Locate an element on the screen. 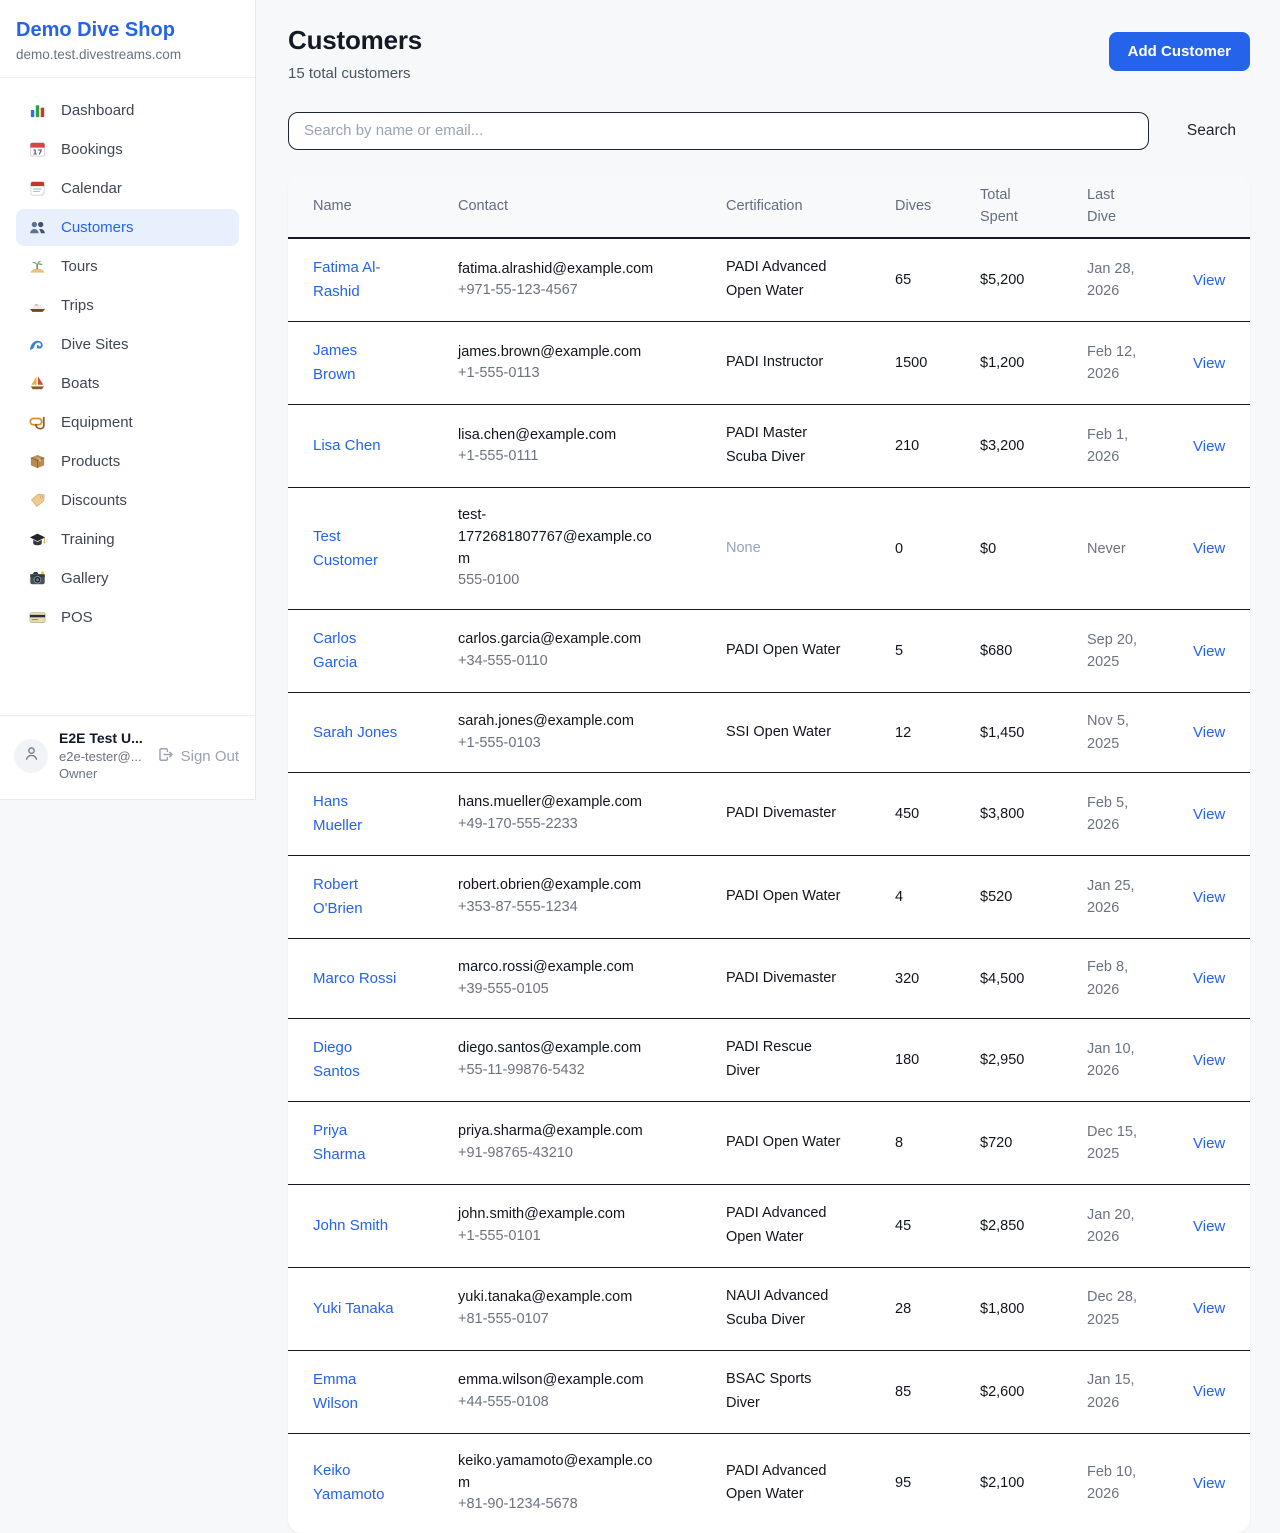 Image resolution: width=1280 pixels, height=1533 pixels. wave-icon is located at coordinates (37, 344).